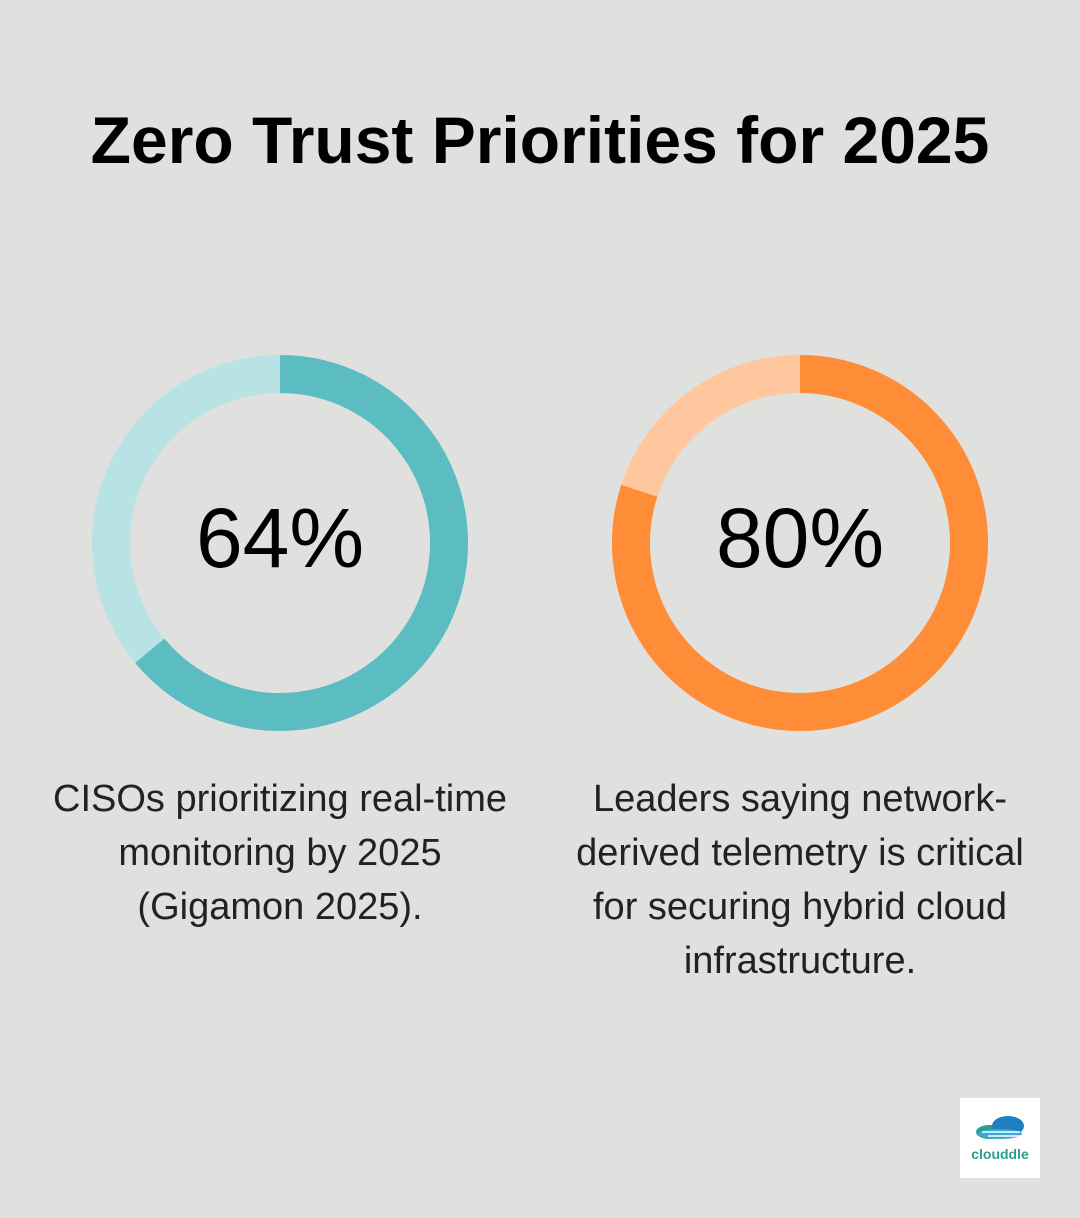 This screenshot has height=1218, width=1080. What do you see at coordinates (800, 538) in the screenshot?
I see `donut-value-label: 80%` at bounding box center [800, 538].